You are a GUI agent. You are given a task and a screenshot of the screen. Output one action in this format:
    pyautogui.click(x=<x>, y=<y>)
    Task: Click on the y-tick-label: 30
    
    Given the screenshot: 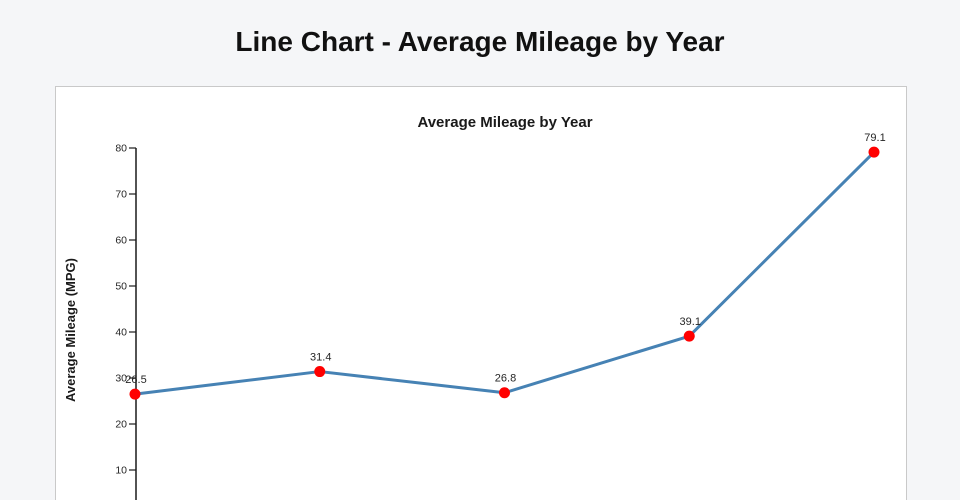 What is the action you would take?
    pyautogui.click(x=121, y=379)
    